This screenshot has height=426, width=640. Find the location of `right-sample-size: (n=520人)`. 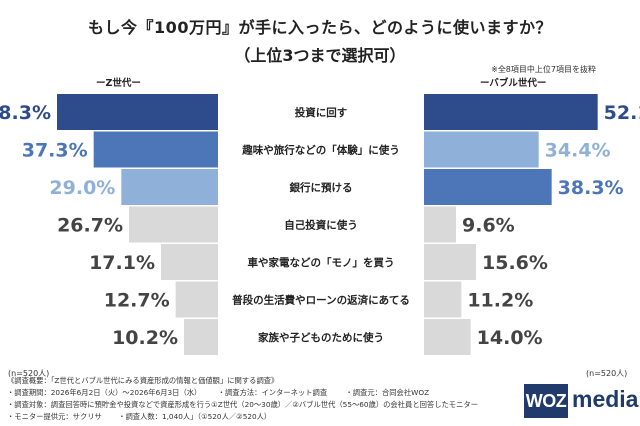

right-sample-size: (n=520人) is located at coordinates (607, 373).